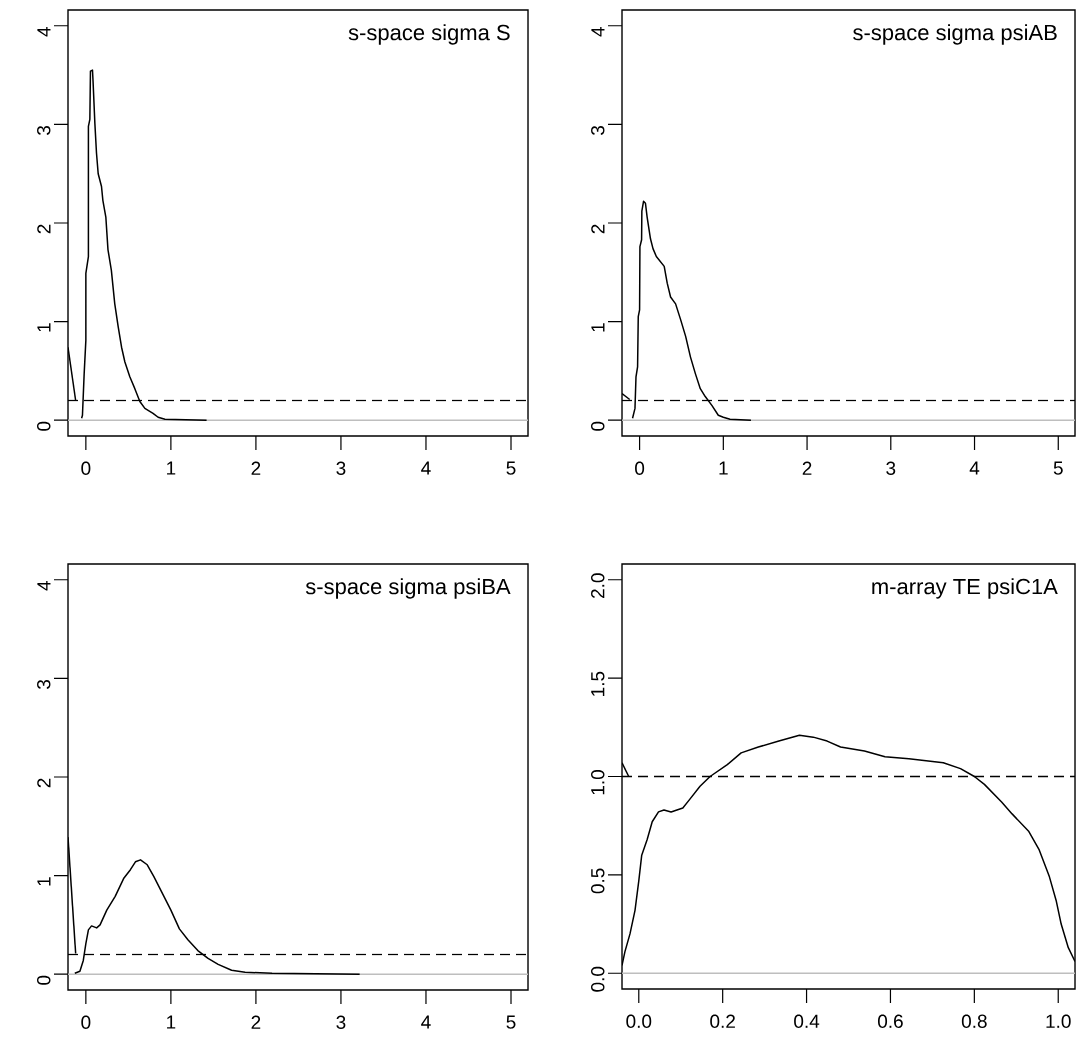 The height and width of the screenshot is (1053, 1079). I want to click on text: s-space sigma psiAB, so click(955, 34).